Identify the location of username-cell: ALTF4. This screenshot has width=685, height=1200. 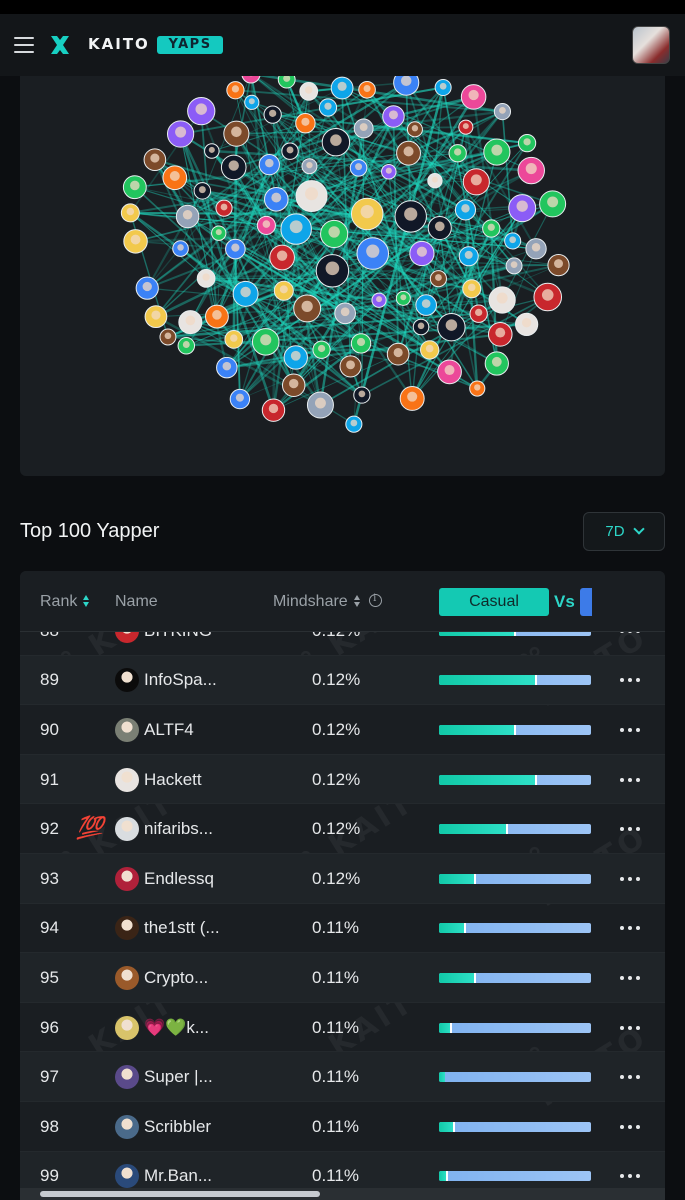
(169, 729).